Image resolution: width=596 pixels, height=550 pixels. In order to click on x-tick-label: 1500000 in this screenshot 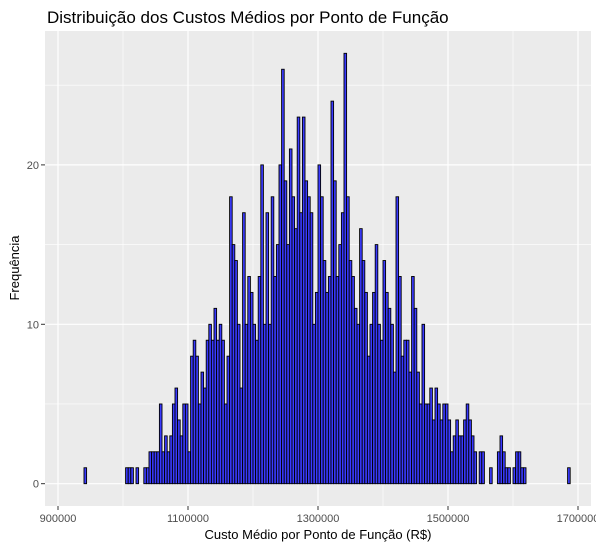, I will do `click(448, 519)`.